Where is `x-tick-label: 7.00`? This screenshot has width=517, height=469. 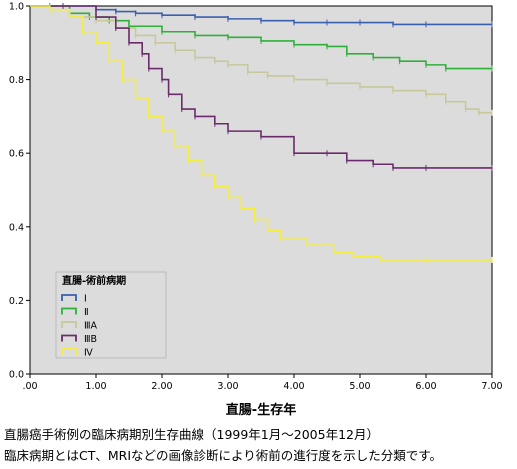 x-tick-label: 7.00 is located at coordinates (491, 386).